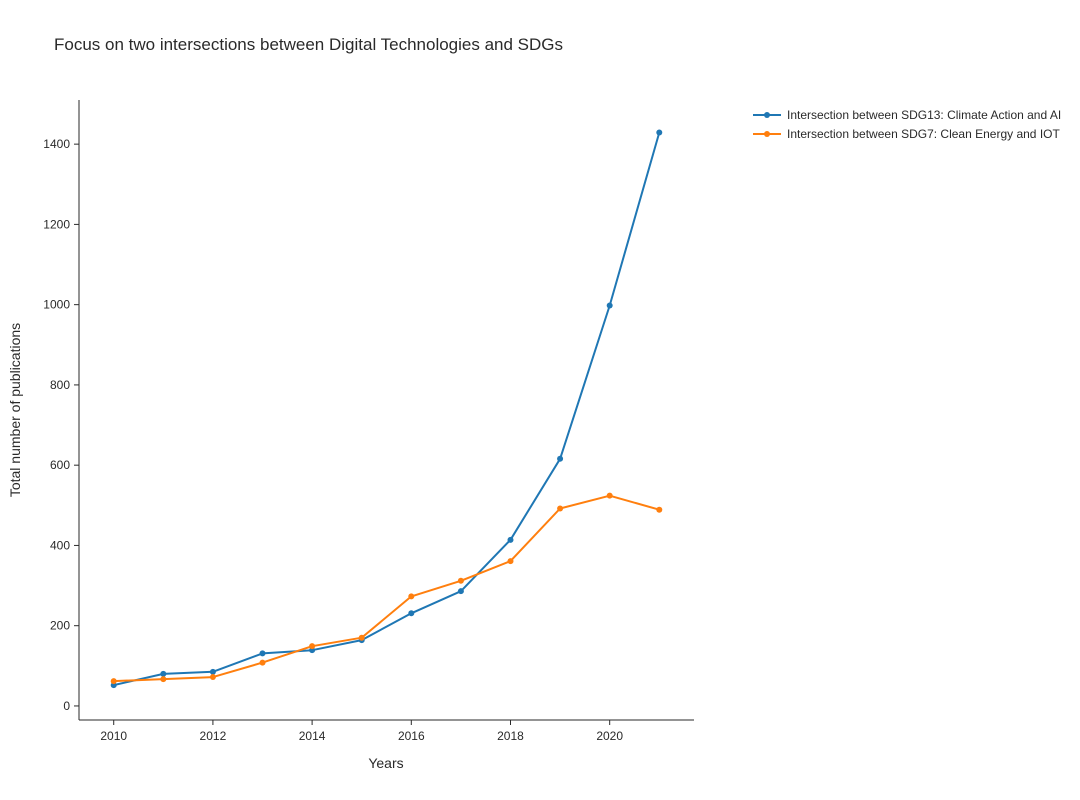 The width and height of the screenshot is (1080, 800). I want to click on y-tick-label: 1400, so click(56, 144).